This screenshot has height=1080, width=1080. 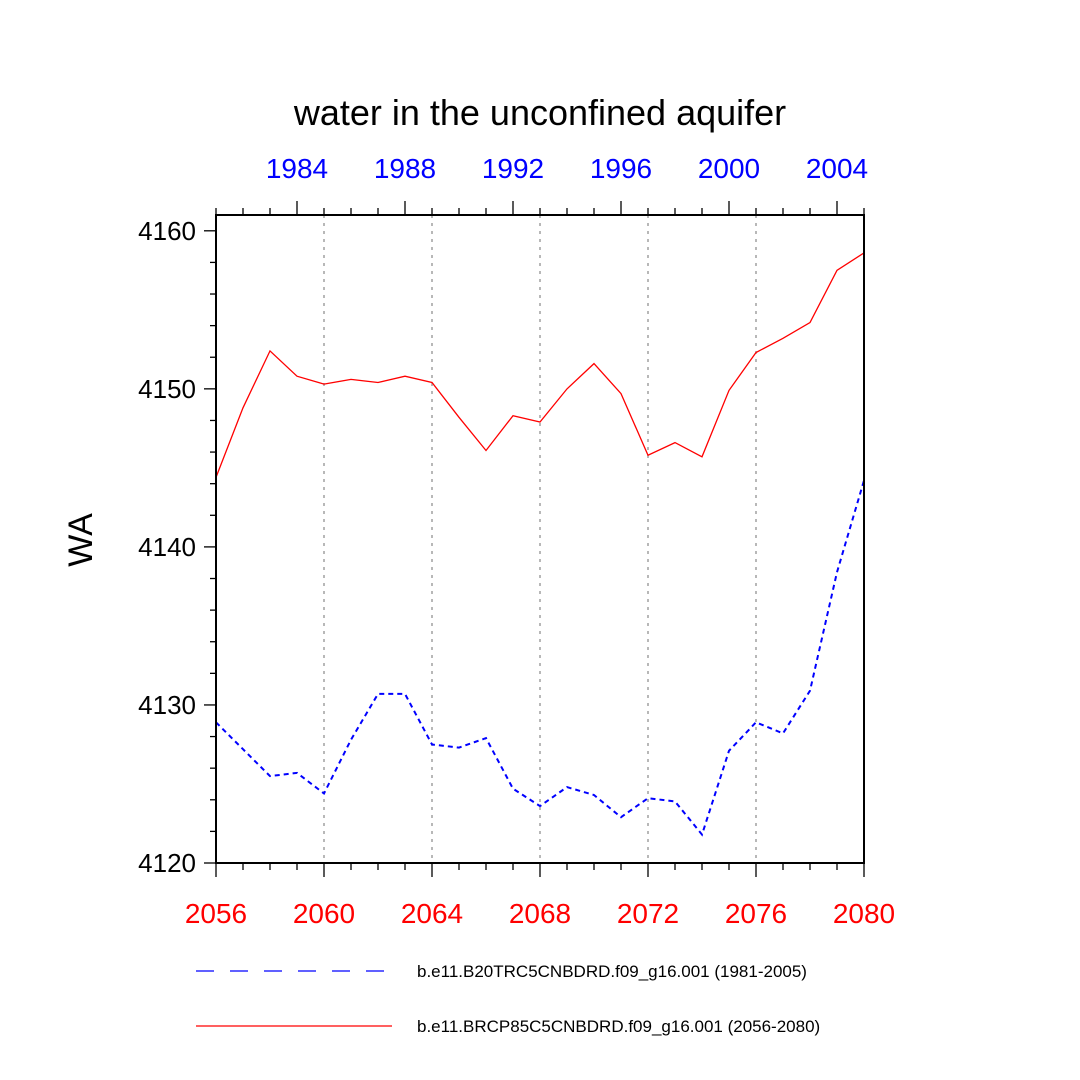 I want to click on x-bottom-tick-label: 2072, so click(x=648, y=913).